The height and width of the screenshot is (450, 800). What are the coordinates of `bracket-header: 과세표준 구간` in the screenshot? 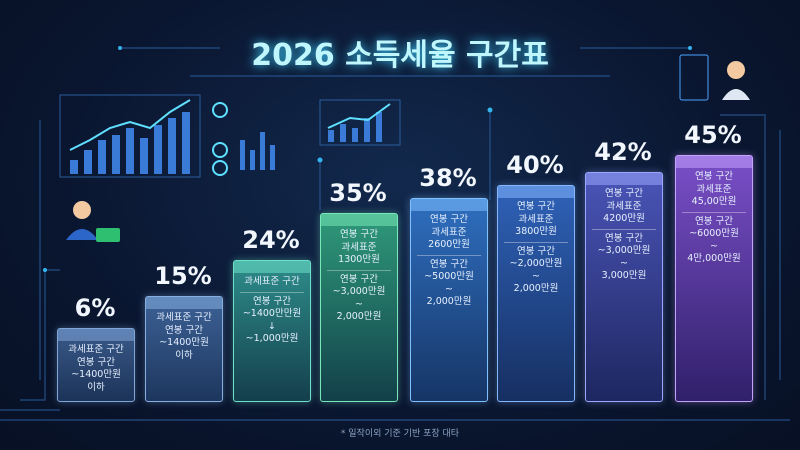 It's located at (272, 282).